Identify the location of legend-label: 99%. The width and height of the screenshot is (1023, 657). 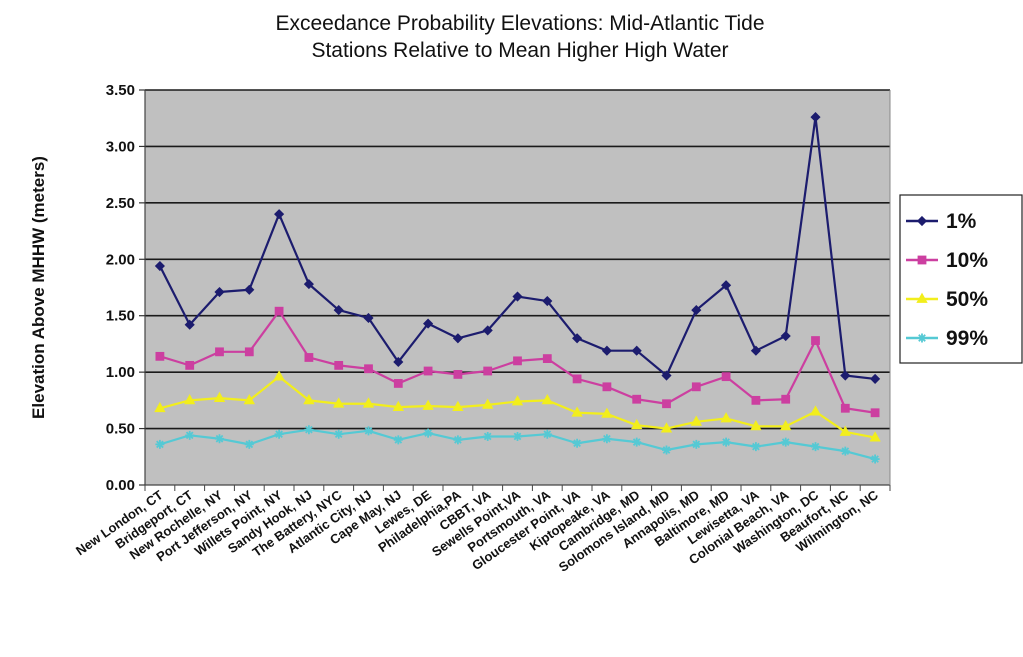
(967, 338).